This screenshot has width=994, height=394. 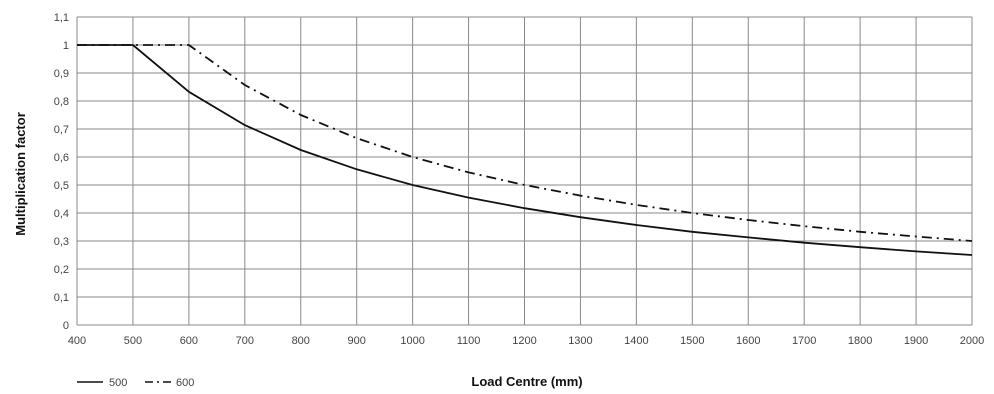 What do you see at coordinates (61, 186) in the screenshot?
I see `y-tick-label: 0,5` at bounding box center [61, 186].